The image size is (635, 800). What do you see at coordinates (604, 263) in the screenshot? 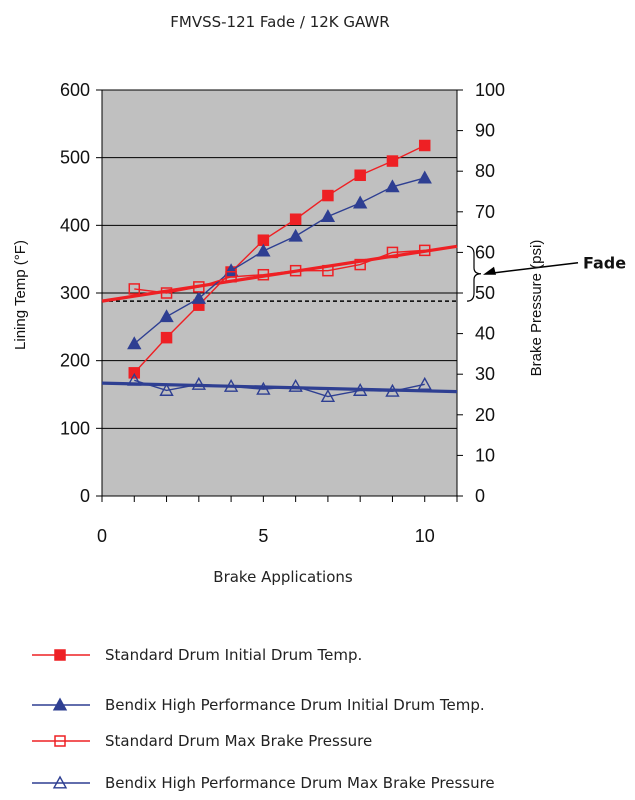
I see `fade-label: Fade` at bounding box center [604, 263].